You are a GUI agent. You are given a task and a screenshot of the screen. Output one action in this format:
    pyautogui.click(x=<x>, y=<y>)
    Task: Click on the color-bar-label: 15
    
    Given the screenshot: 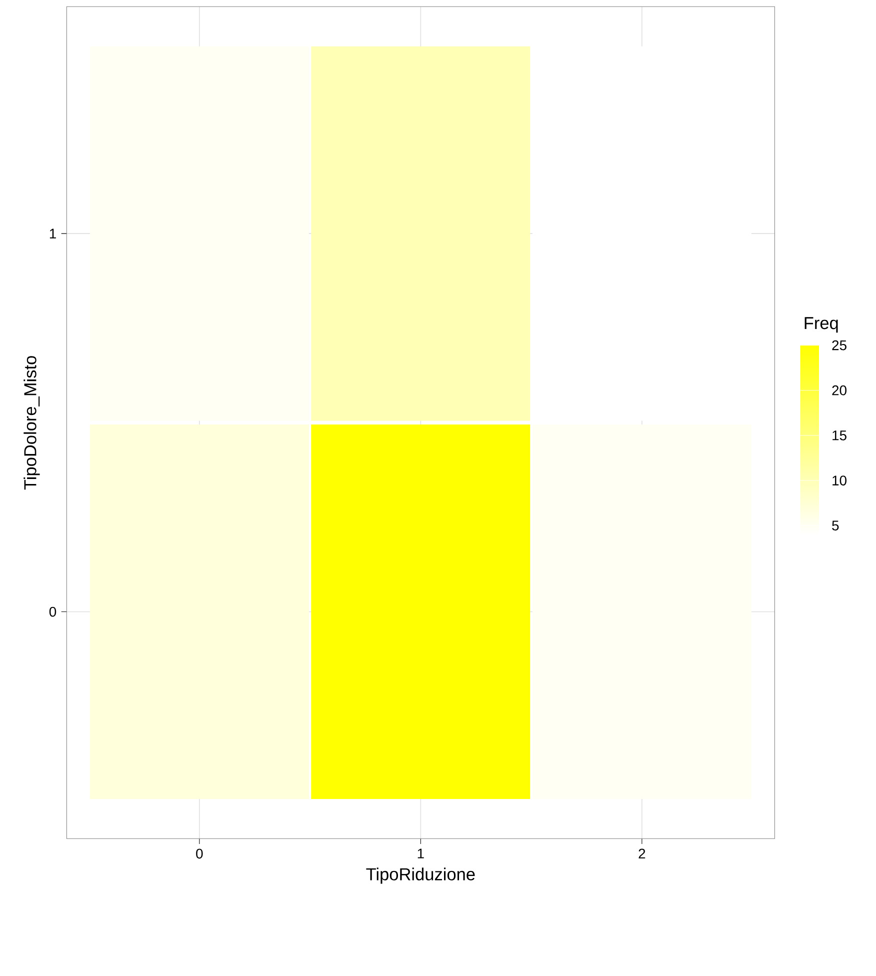 What is the action you would take?
    pyautogui.click(x=839, y=435)
    